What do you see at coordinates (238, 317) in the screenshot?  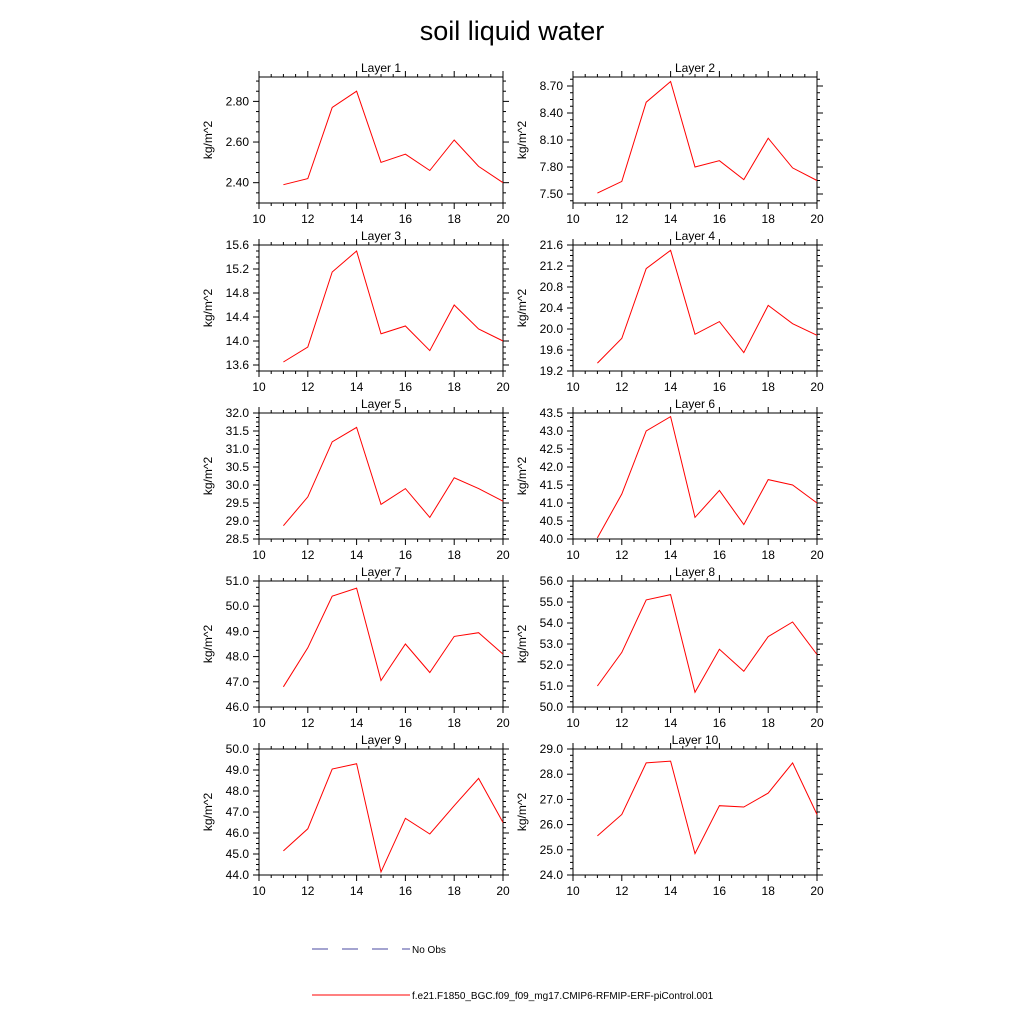 I see `y-tick-label: 14.4` at bounding box center [238, 317].